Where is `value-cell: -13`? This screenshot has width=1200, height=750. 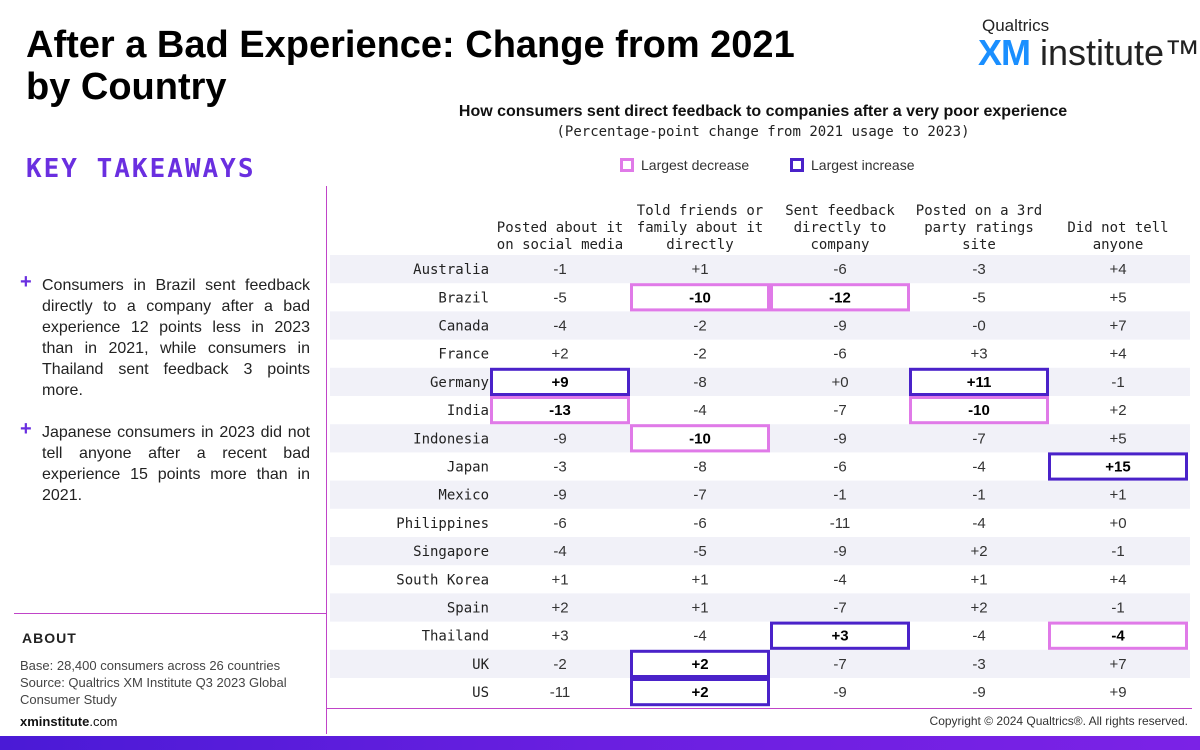 value-cell: -13 is located at coordinates (560, 410).